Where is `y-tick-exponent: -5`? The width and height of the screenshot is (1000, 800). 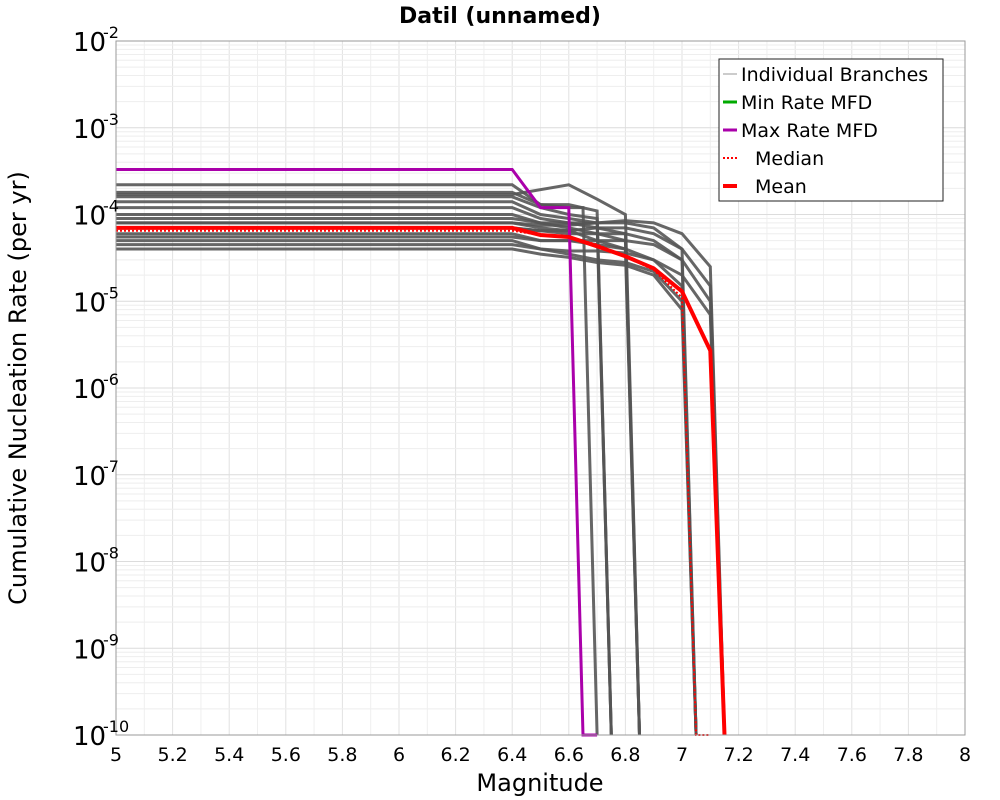 y-tick-exponent: -5 is located at coordinates (111, 292).